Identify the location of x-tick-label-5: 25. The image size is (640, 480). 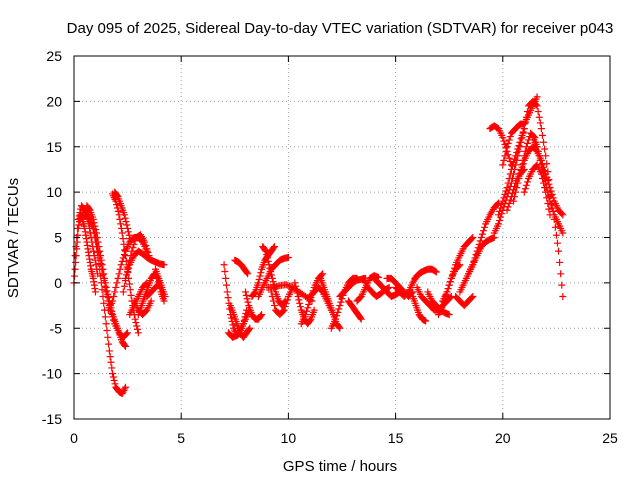
(610, 438).